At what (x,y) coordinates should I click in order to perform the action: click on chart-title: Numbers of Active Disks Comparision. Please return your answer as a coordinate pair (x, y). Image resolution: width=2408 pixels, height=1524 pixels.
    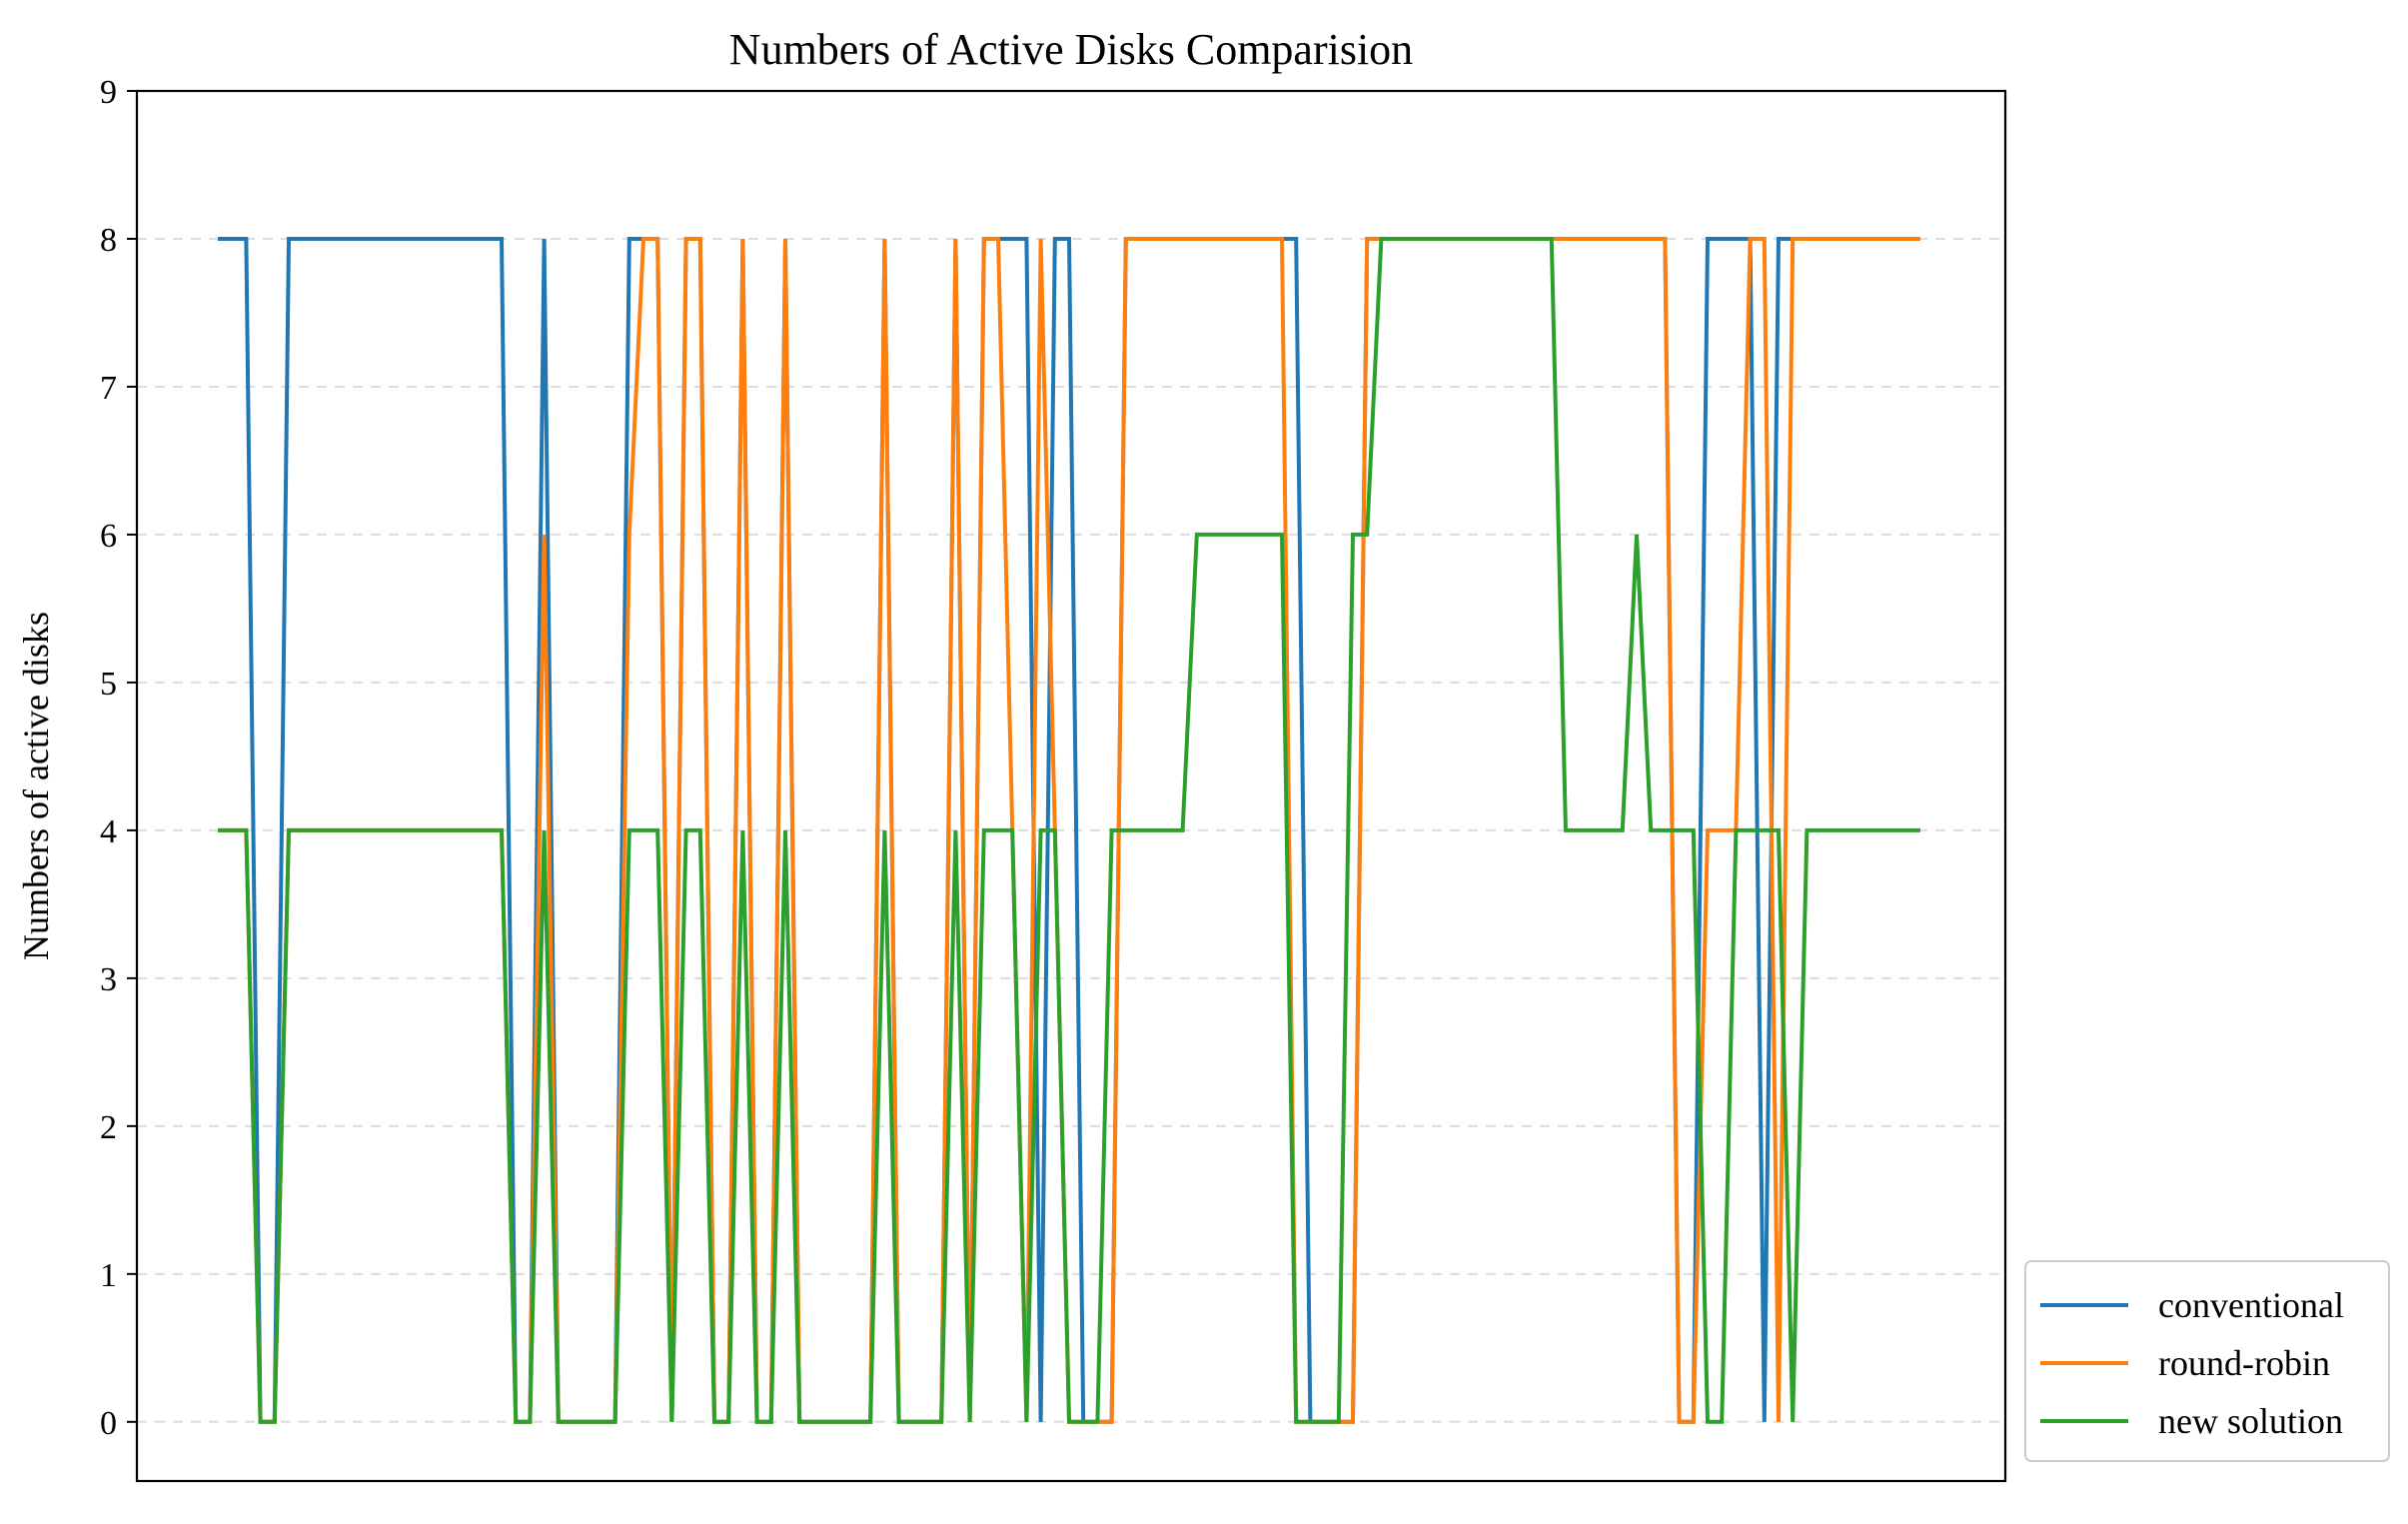
    Looking at the image, I should click on (1071, 50).